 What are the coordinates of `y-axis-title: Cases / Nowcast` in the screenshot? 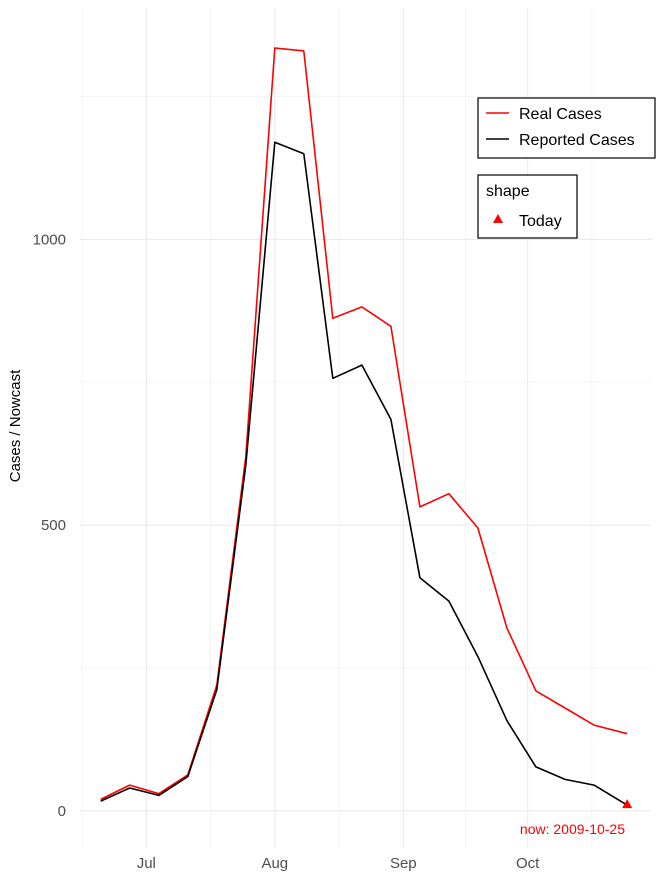 It's located at (15, 425).